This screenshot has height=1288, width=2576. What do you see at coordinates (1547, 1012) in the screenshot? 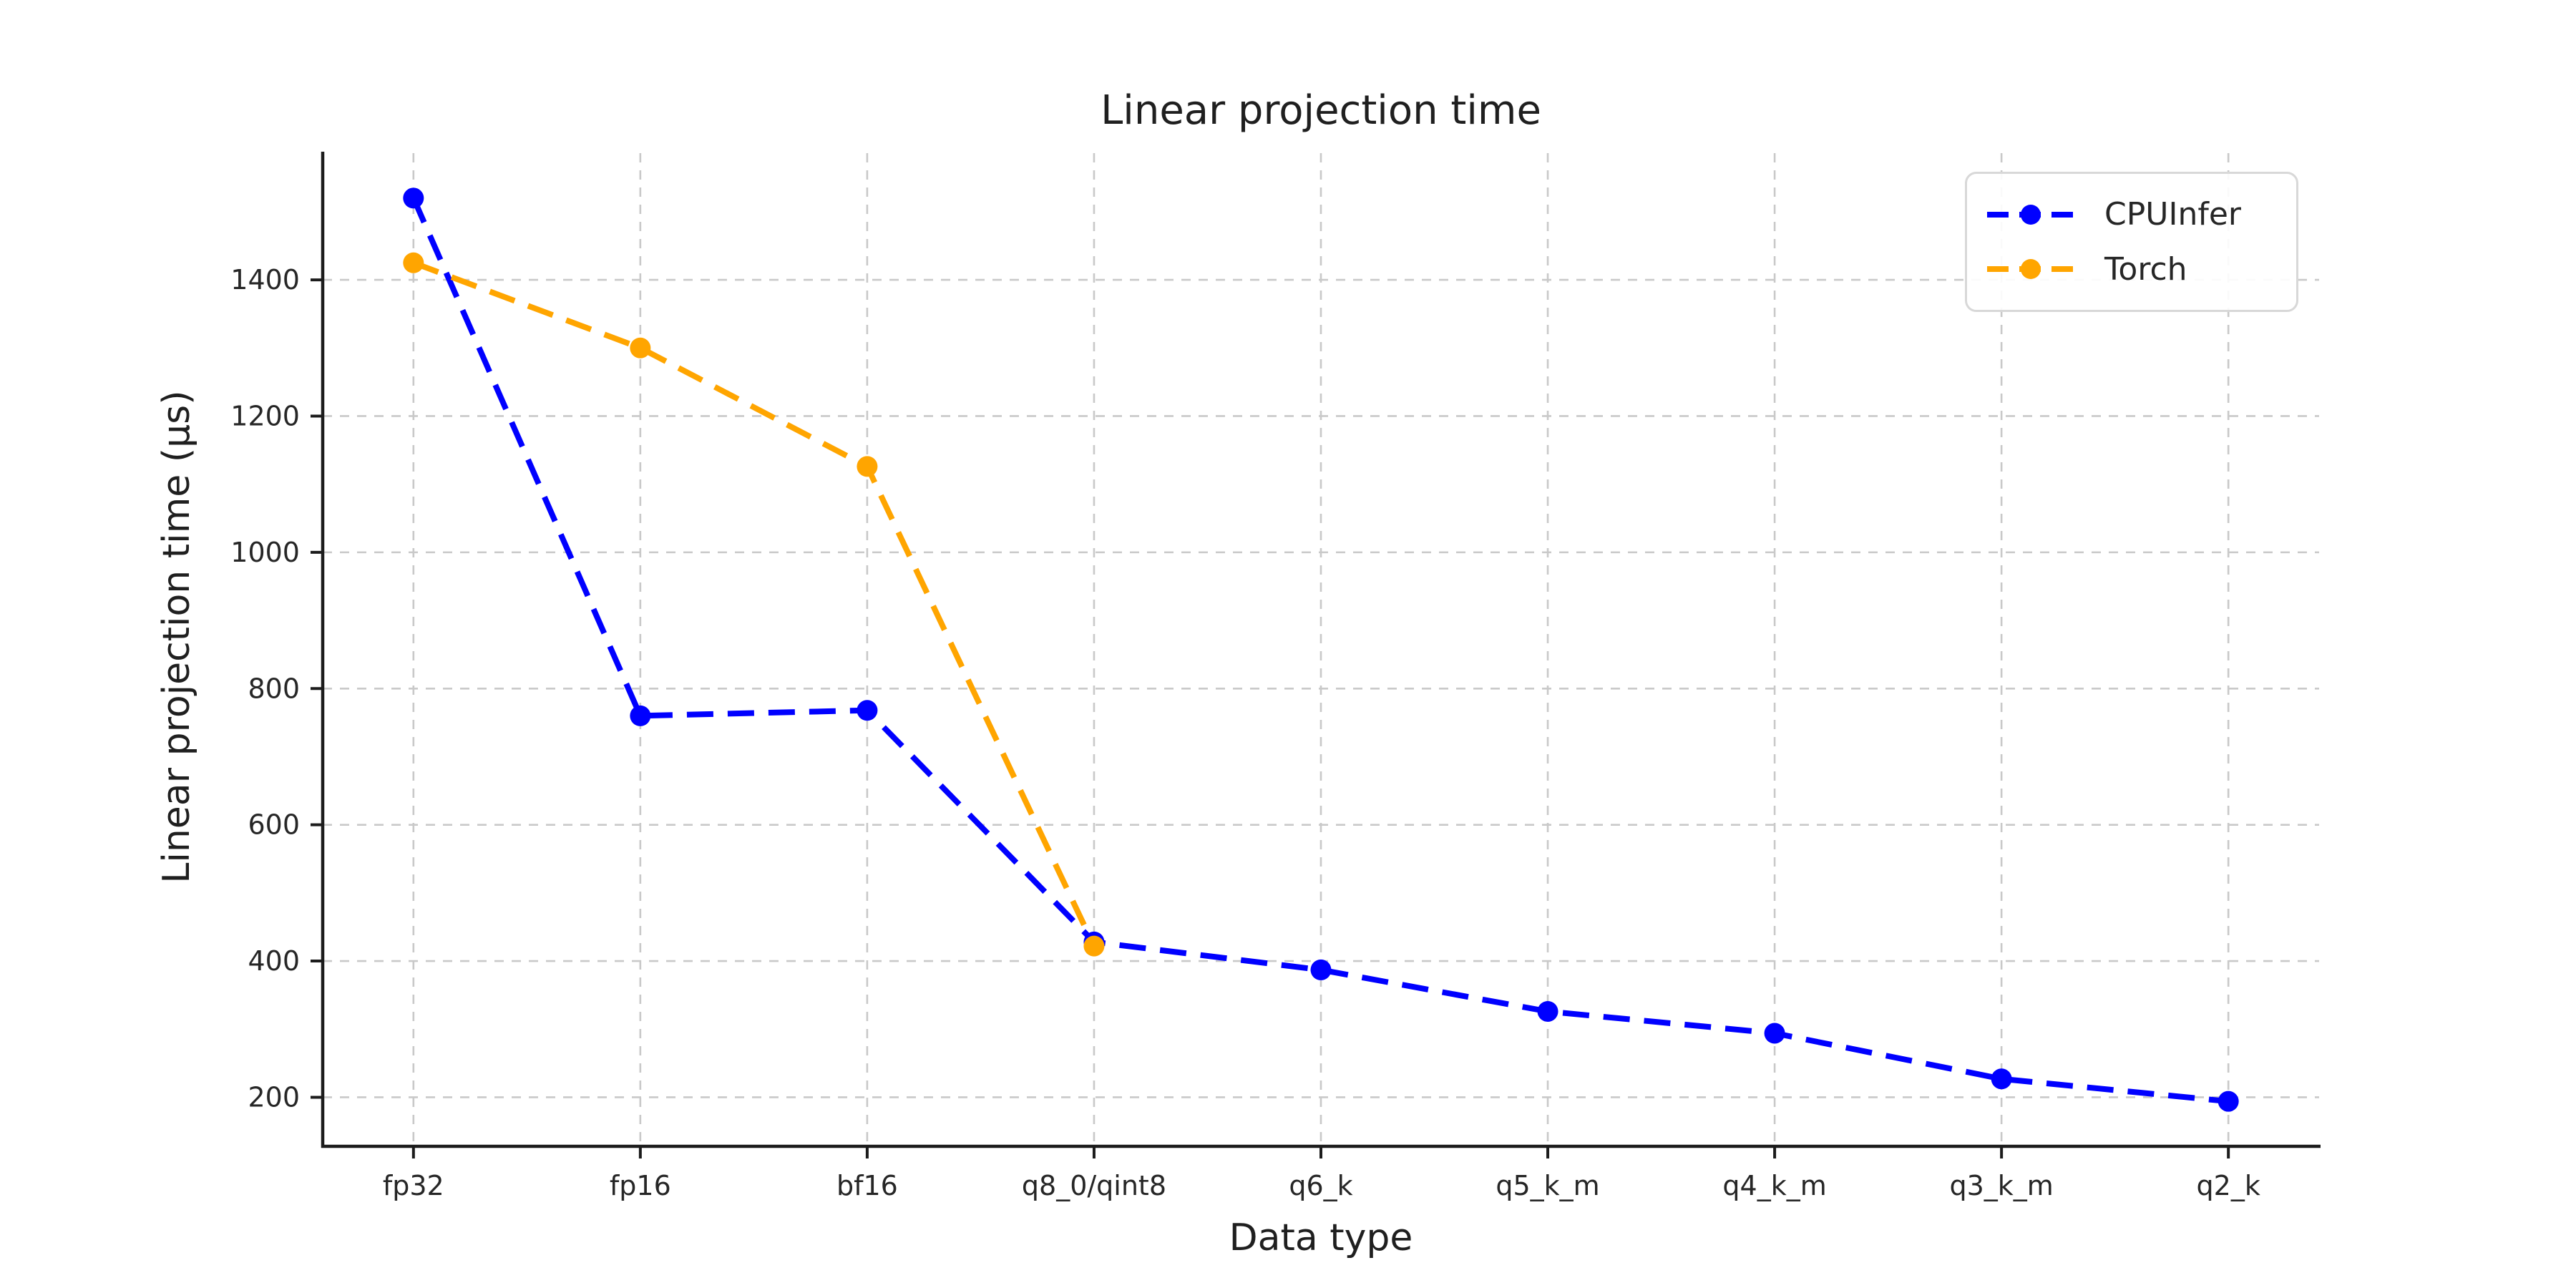
I see `data-point-cpuinfer-q5_k_m` at bounding box center [1547, 1012].